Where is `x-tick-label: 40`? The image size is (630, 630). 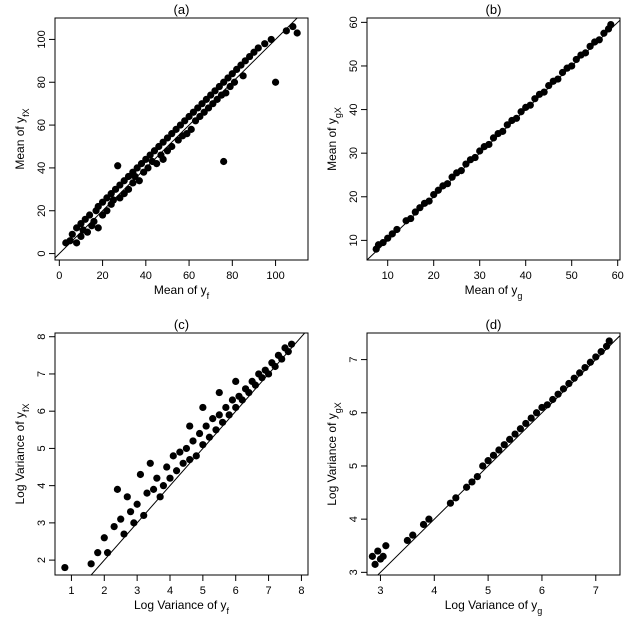 x-tick-label: 40 is located at coordinates (146, 276).